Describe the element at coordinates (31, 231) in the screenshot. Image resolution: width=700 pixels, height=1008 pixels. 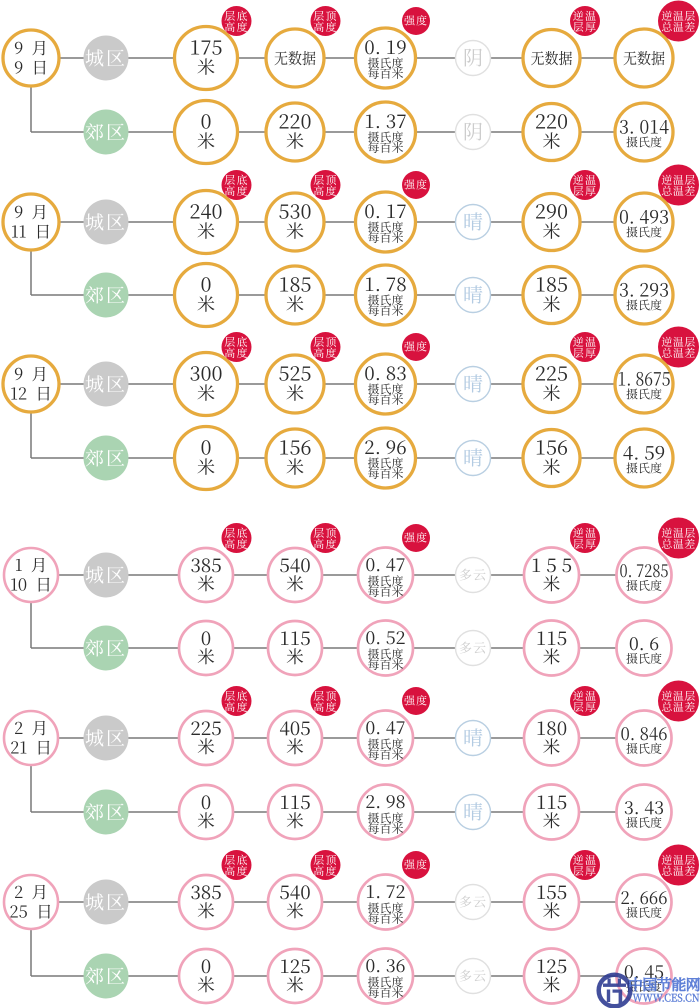
I see `svg-text: 11 日` at that location.